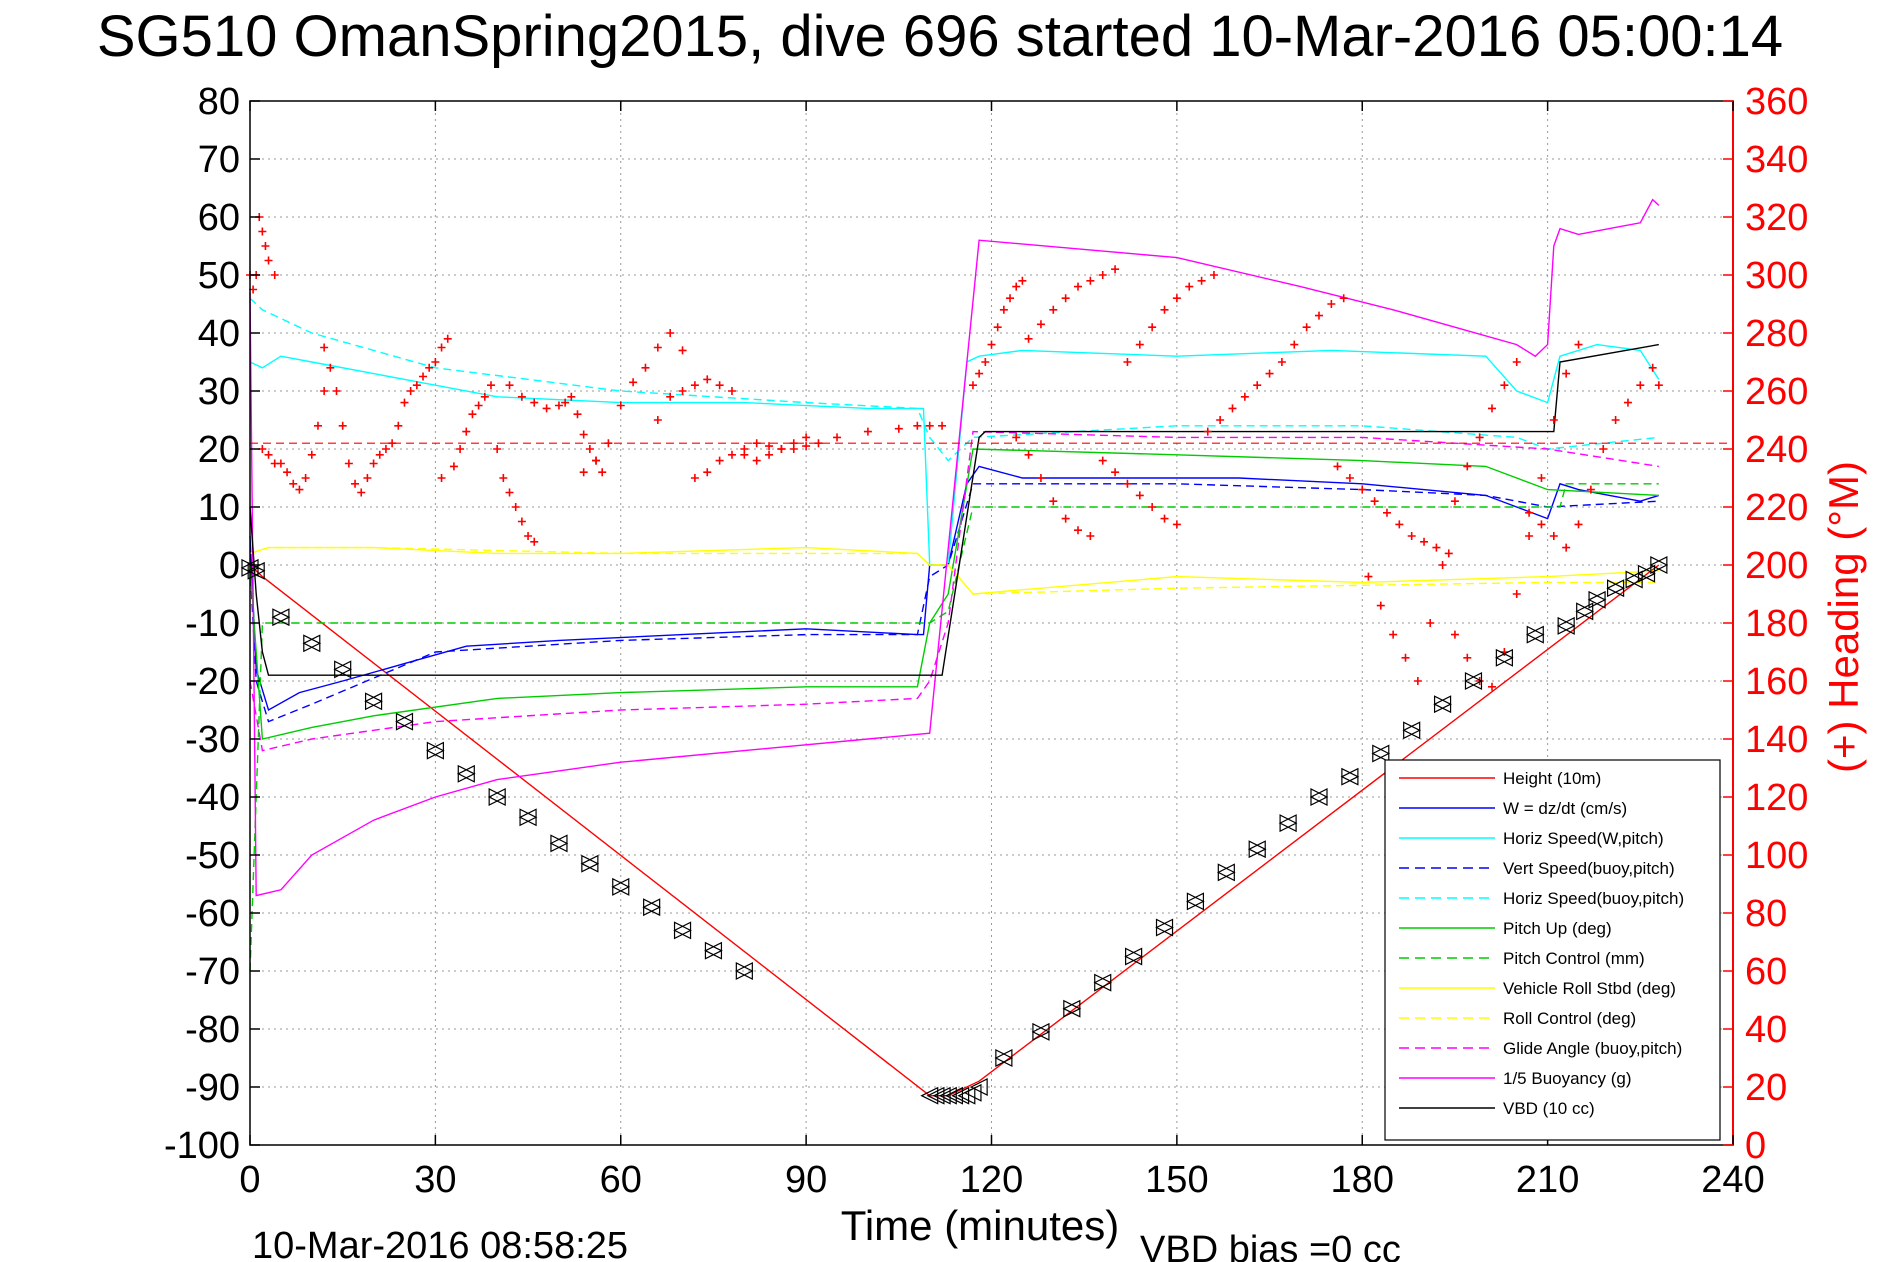 The image size is (1891, 1262). I want to click on y-right-tick-label: 240, so click(1776, 450).